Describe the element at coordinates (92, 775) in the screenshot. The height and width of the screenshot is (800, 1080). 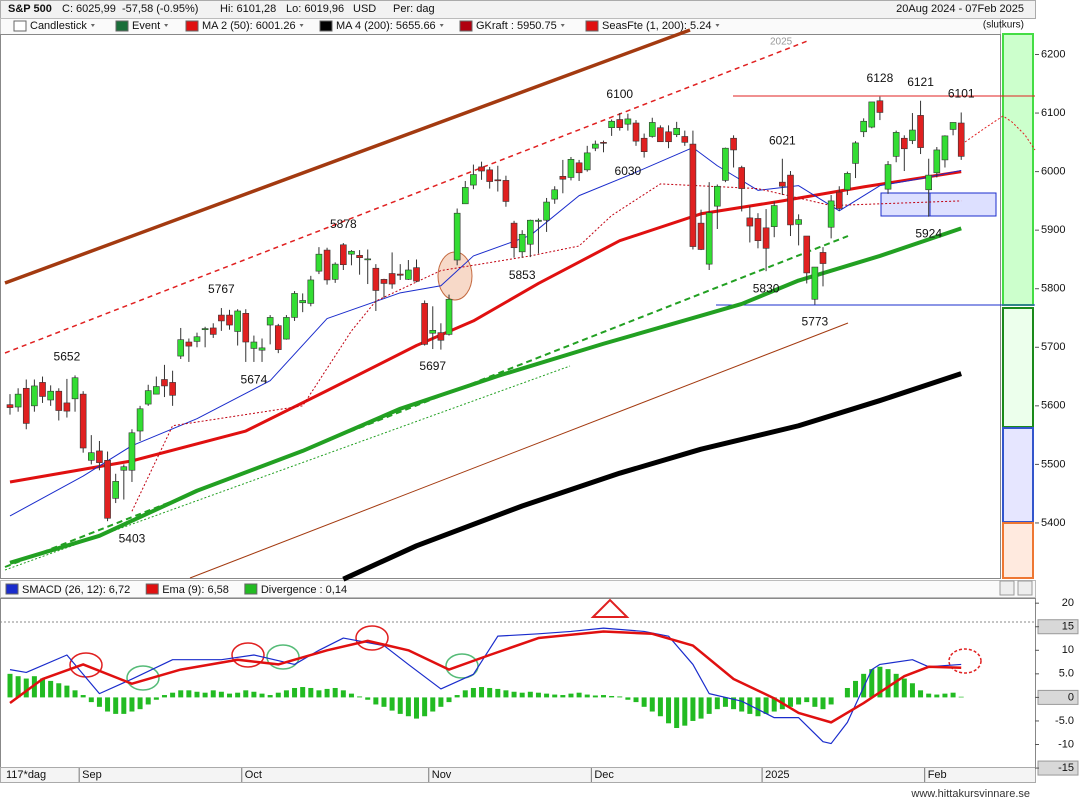
I see `x-tick-label: Sep` at that location.